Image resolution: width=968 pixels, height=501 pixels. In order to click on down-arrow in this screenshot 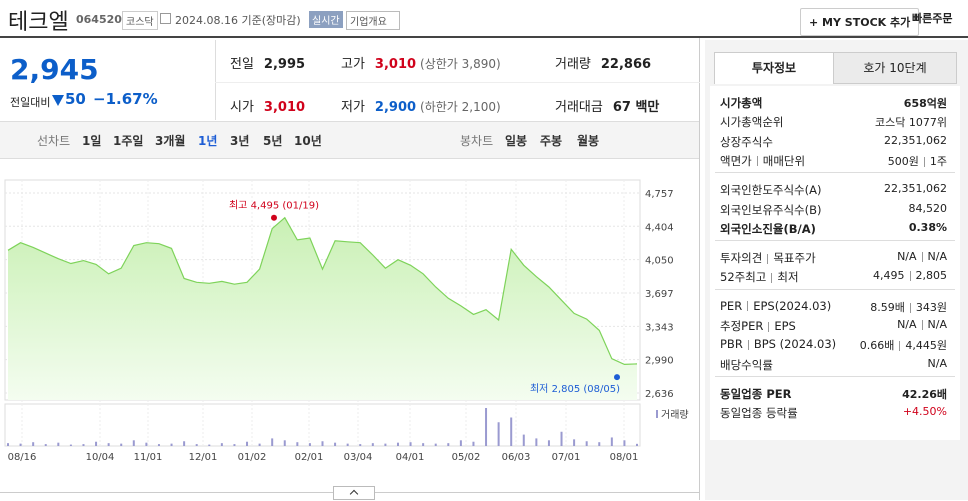, I will do `click(58, 100)`.